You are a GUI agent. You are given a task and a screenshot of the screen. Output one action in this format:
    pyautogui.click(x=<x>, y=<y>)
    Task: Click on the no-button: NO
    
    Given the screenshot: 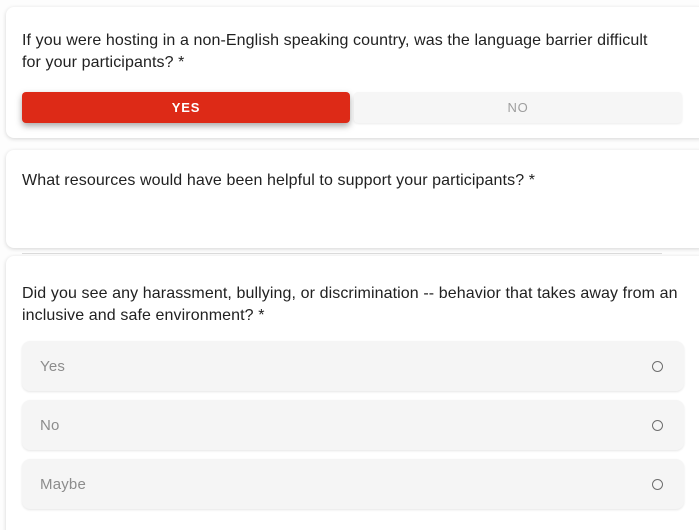 What is the action you would take?
    pyautogui.click(x=518, y=107)
    